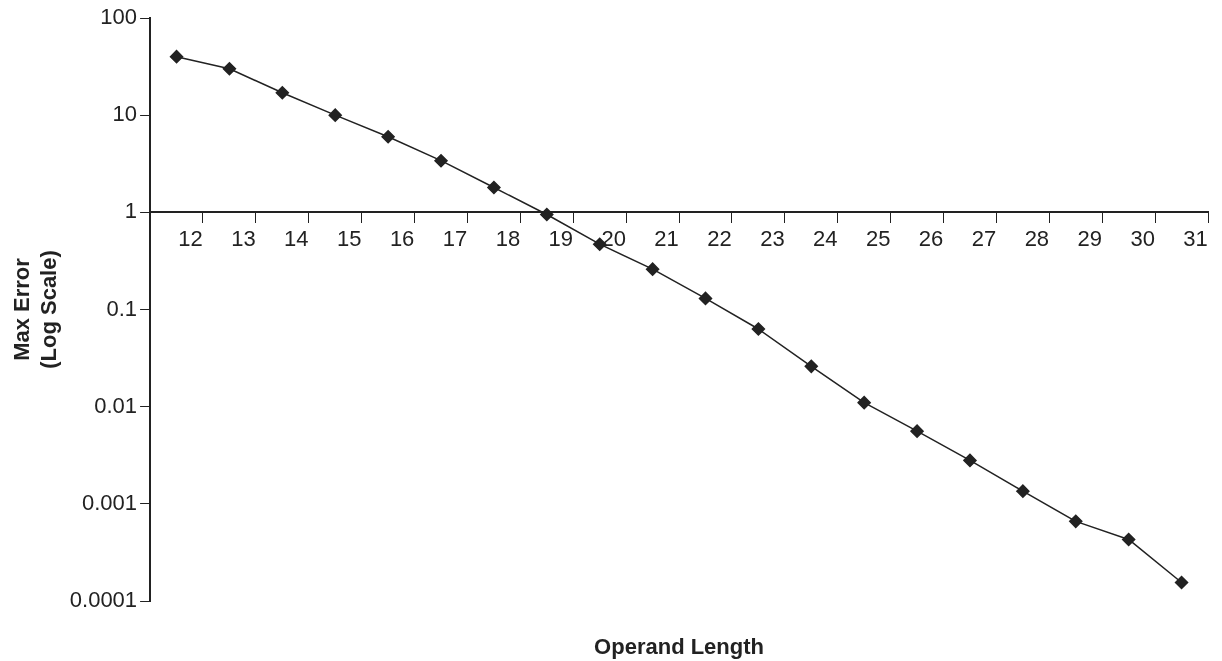  What do you see at coordinates (296, 238) in the screenshot?
I see `x-tick-label: 14` at bounding box center [296, 238].